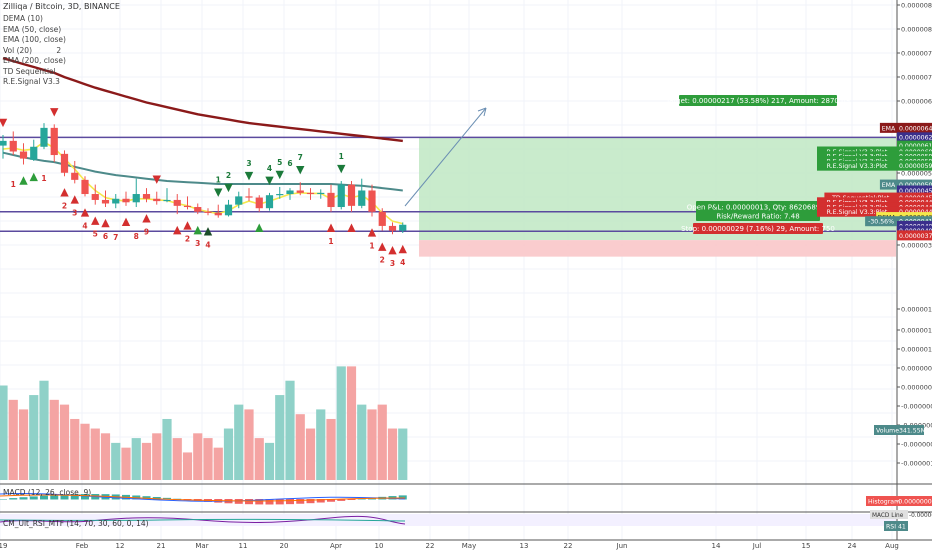 This screenshot has height=550, width=932. What do you see at coordinates (59, 50) in the screenshot?
I see `indicator-vol-value: 2` at bounding box center [59, 50].